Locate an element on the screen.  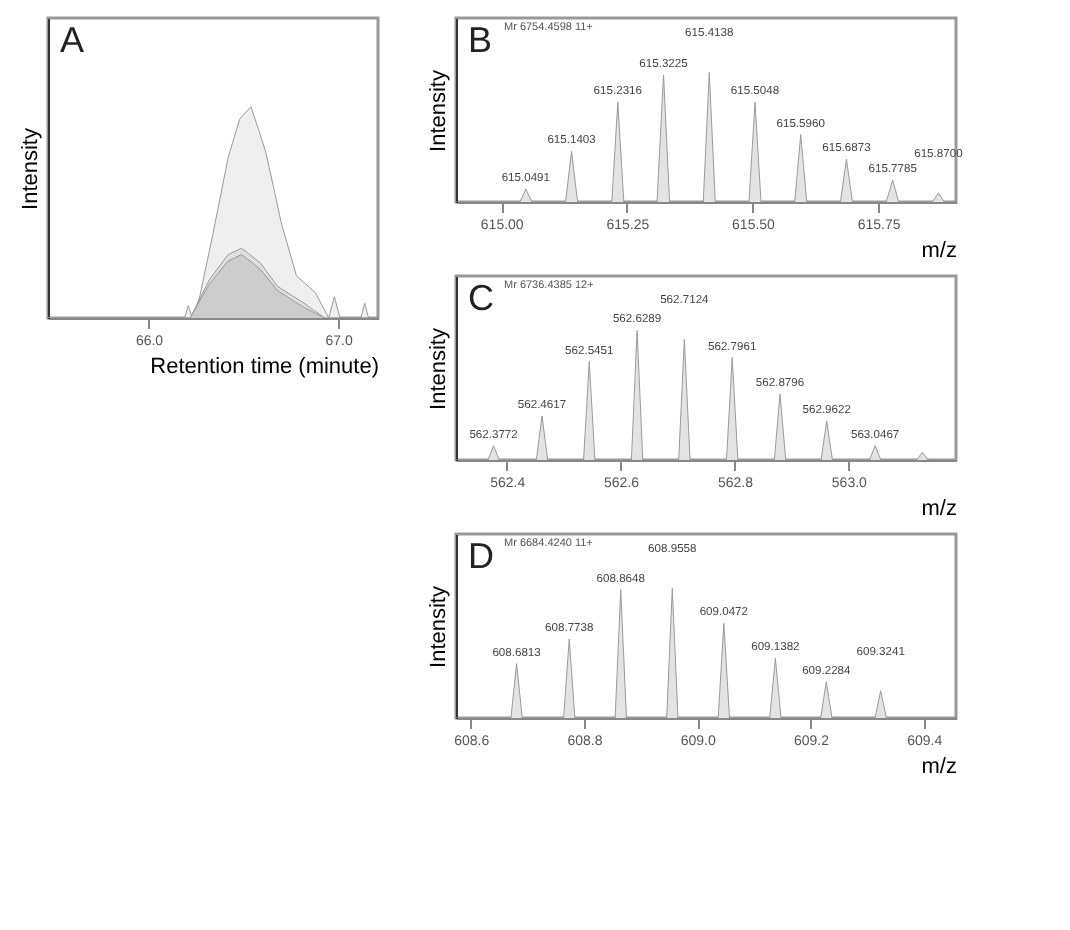
text: D is located at coordinates (481, 556).